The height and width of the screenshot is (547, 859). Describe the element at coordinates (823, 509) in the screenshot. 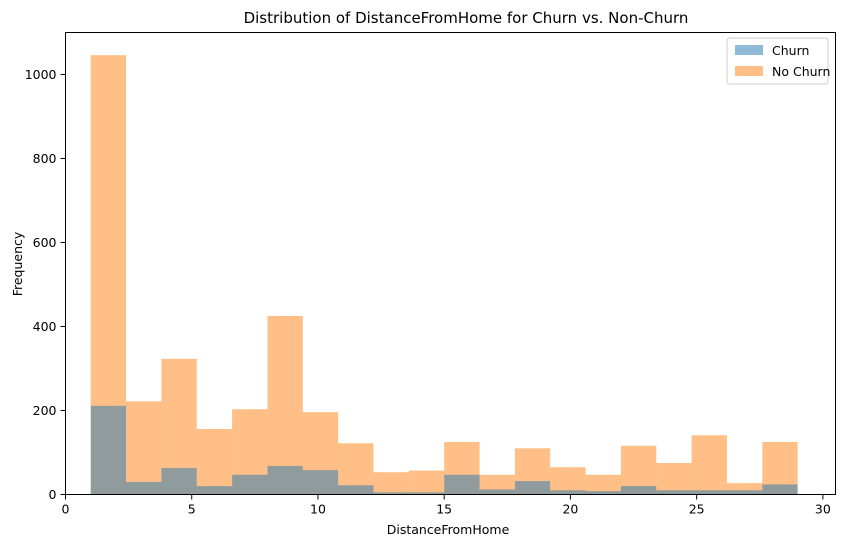

I see `x-tick-label-30: 30` at that location.